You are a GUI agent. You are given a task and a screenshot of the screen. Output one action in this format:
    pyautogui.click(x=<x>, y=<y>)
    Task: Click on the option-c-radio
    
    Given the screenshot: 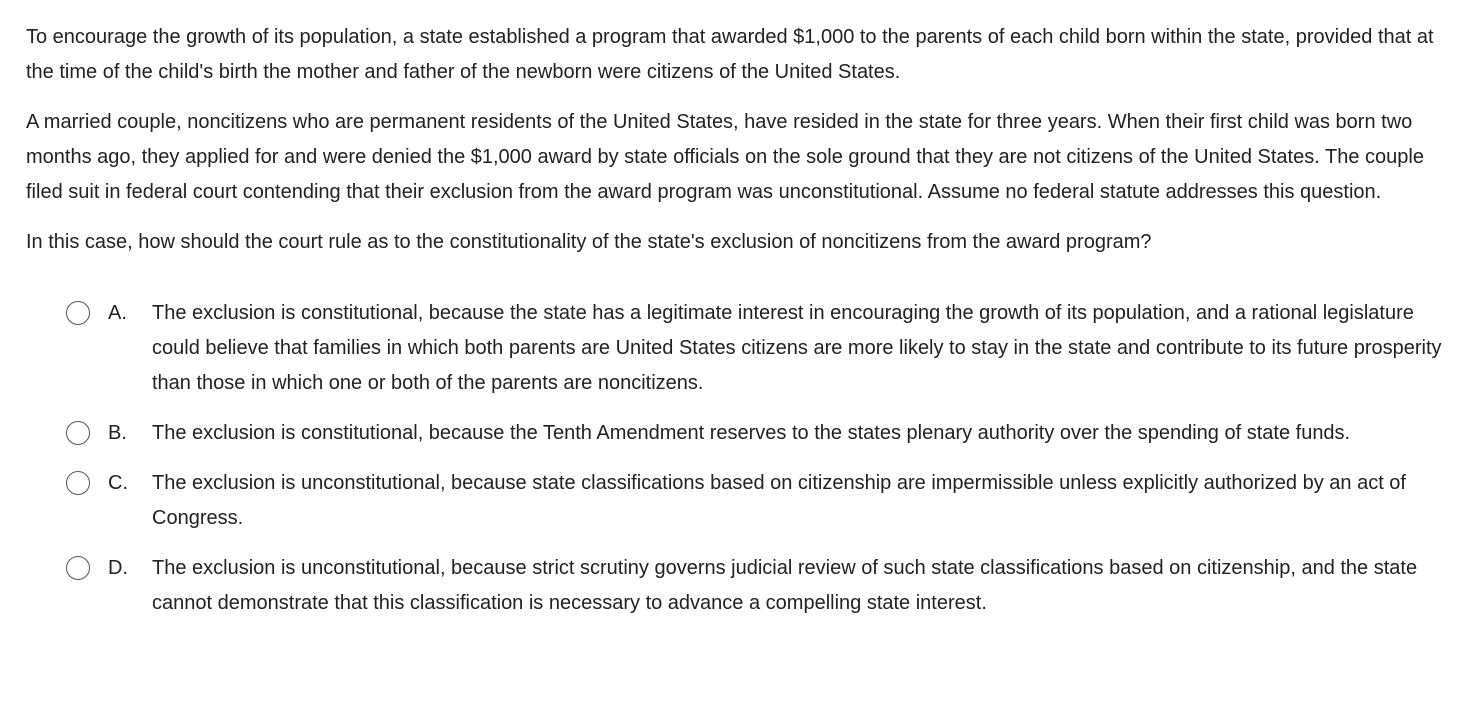 What is the action you would take?
    pyautogui.click(x=78, y=483)
    